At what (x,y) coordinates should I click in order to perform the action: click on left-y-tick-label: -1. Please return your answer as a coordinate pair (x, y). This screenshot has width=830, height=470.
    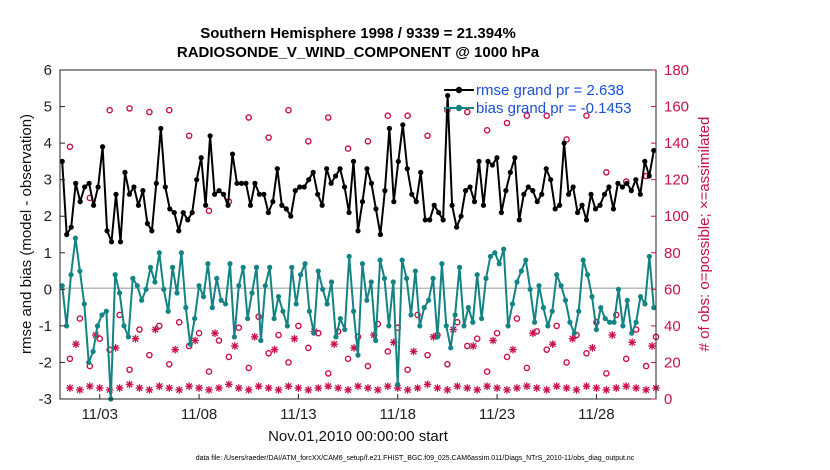
    Looking at the image, I should click on (45, 326).